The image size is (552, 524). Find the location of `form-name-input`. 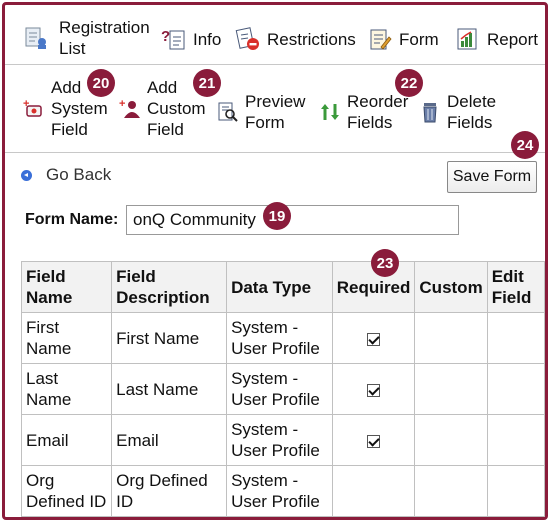

form-name-input is located at coordinates (292, 220).